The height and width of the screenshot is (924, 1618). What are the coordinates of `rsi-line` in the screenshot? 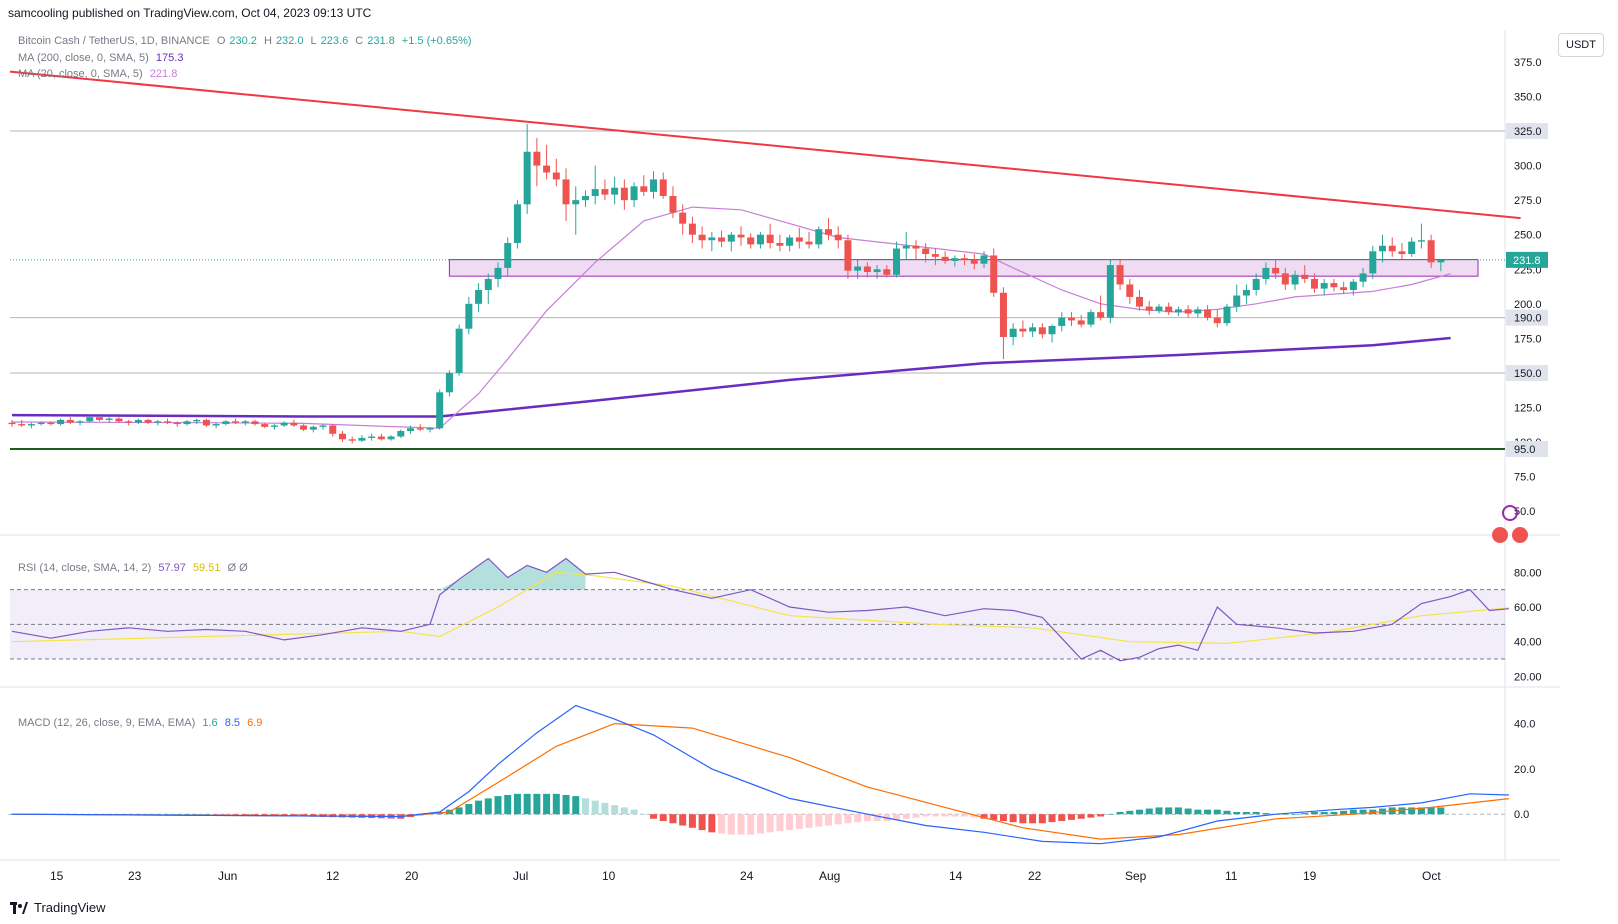 It's located at (760, 609).